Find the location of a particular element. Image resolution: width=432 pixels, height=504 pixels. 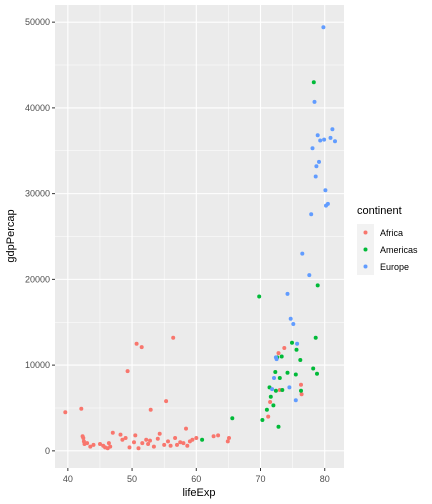

y-tick-label: 30000 is located at coordinates (37, 194).